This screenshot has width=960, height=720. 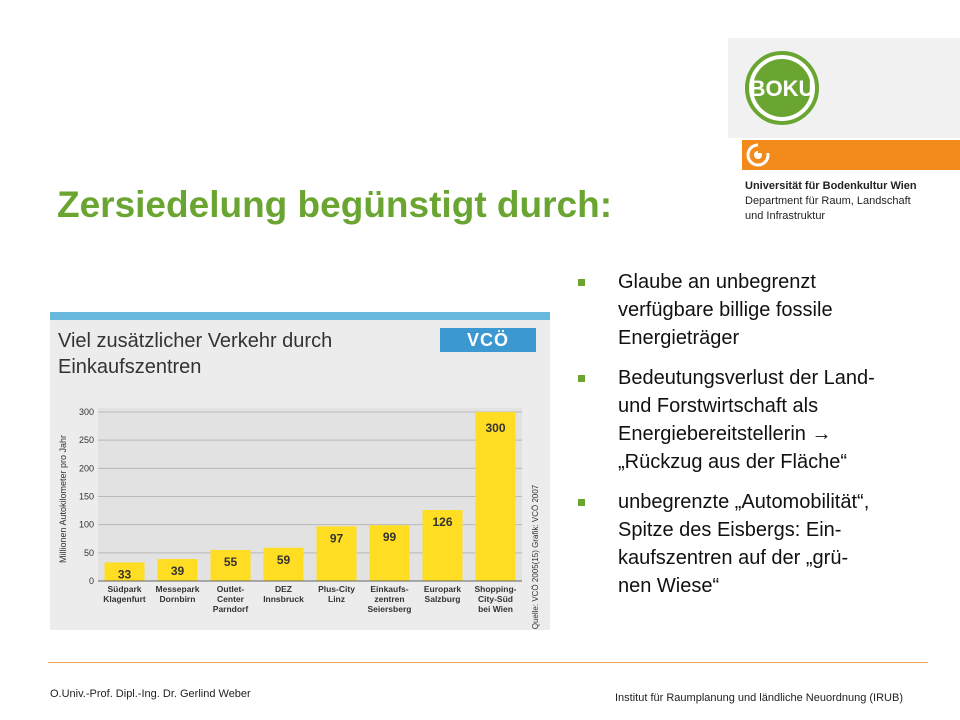 I want to click on category-label: zentren, so click(x=389, y=599).